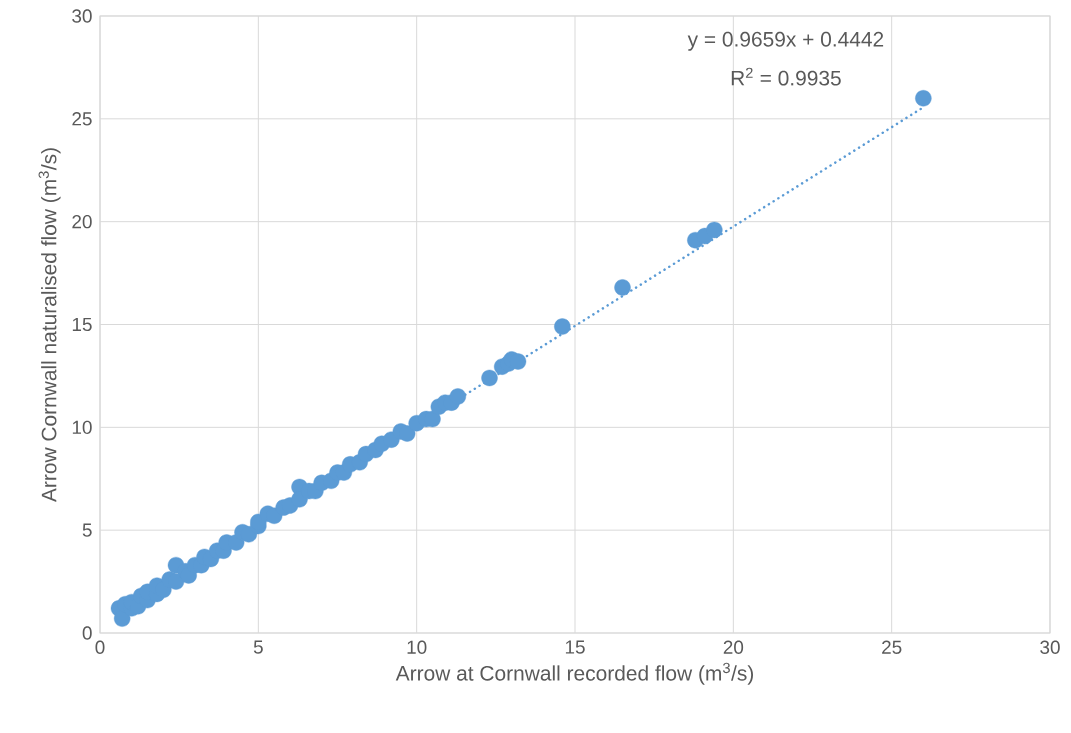  I want to click on x-tick-label: 0, so click(100, 647).